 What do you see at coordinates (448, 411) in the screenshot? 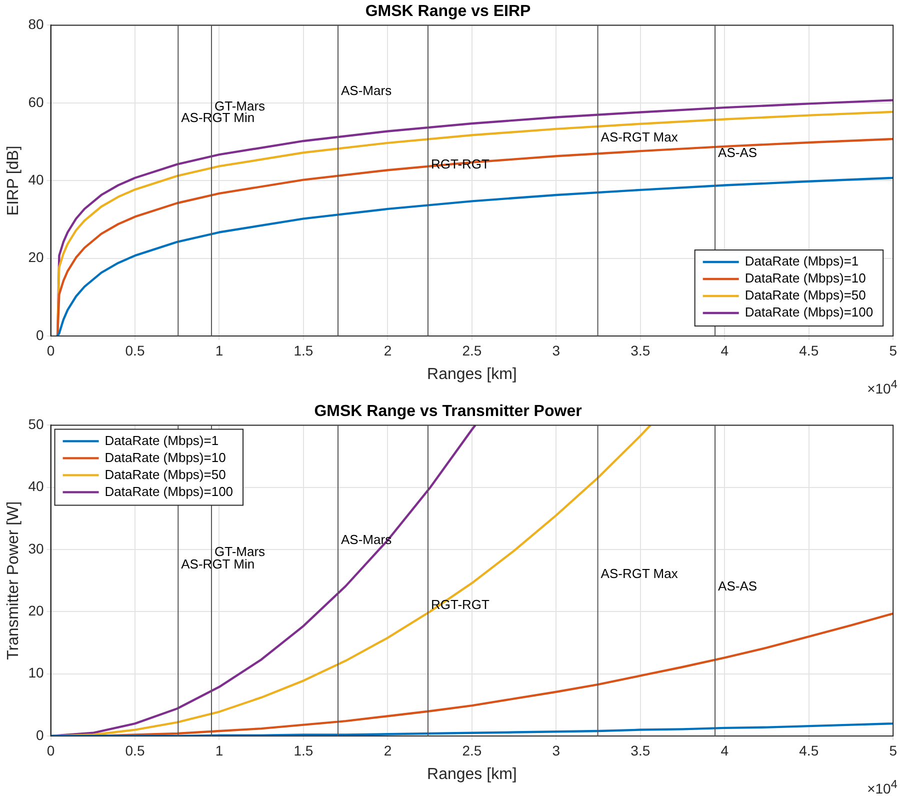
I see `chart-title: GMSK Range vs Transmitter Power` at bounding box center [448, 411].